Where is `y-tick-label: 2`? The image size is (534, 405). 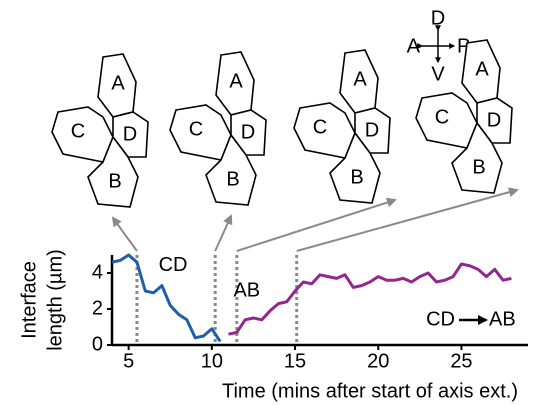
y-tick-label: 2 is located at coordinates (97, 308).